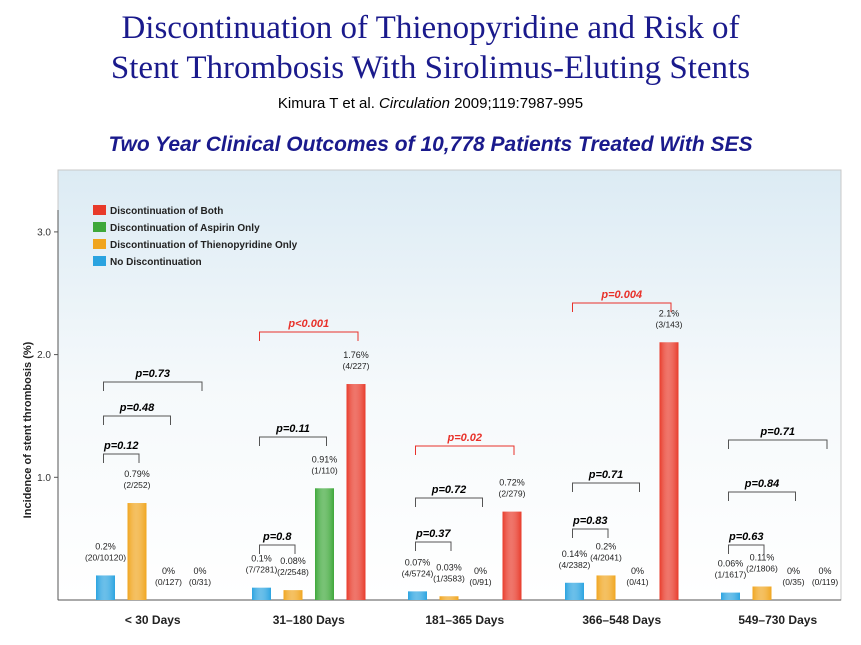 This screenshot has height=645, width=861. I want to click on data-label-count: (0/35), so click(793, 582).